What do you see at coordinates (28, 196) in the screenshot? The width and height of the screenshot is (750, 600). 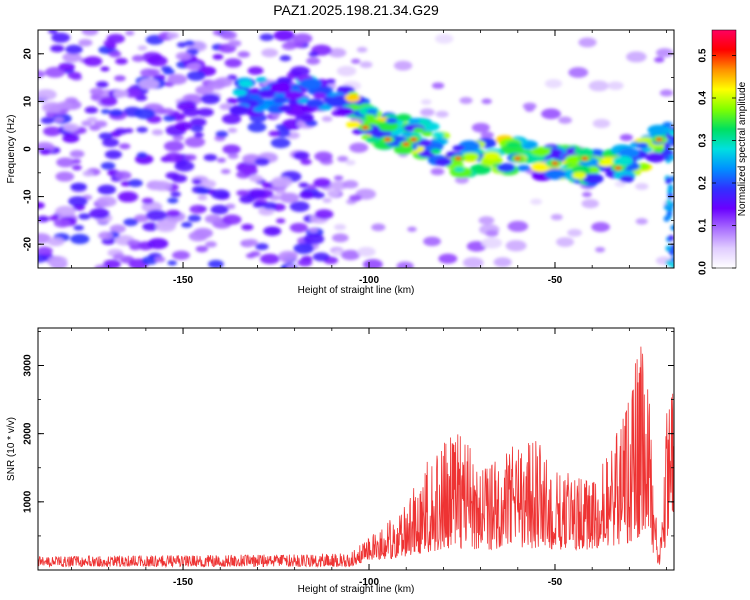 I see `heatmap-y-tick-label: -10` at bounding box center [28, 196].